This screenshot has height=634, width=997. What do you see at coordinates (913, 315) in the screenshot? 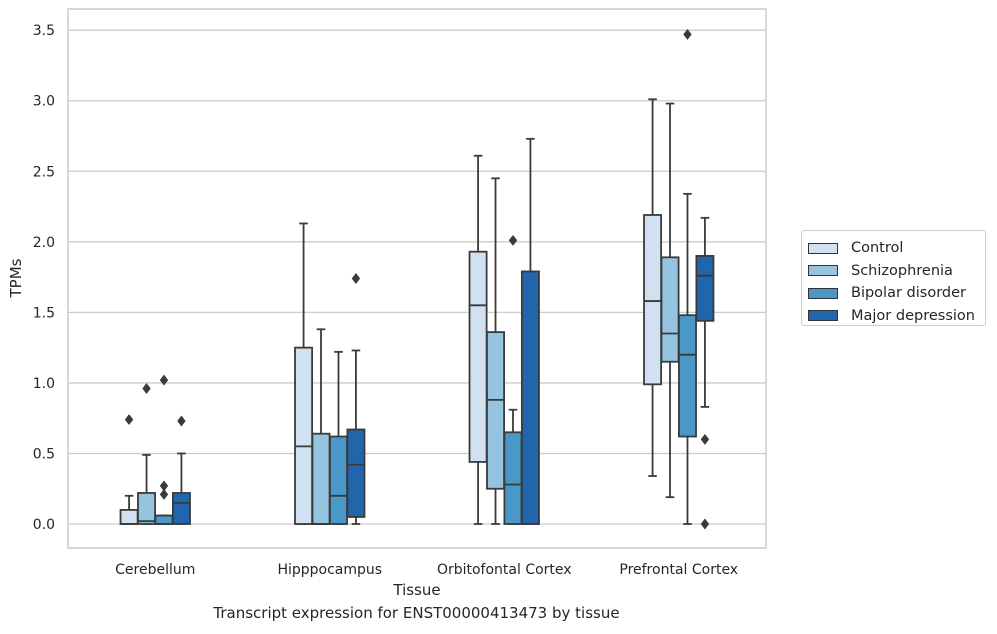
I see `legend-label-major-depression: Major depression` at bounding box center [913, 315].